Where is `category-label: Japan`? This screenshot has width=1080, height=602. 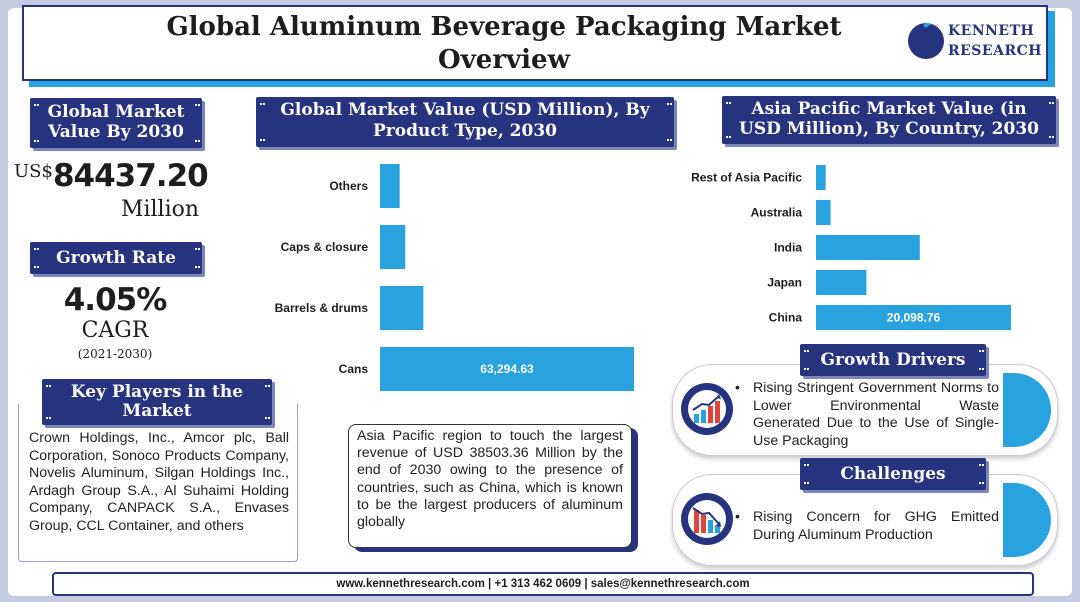 category-label: Japan is located at coordinates (784, 283).